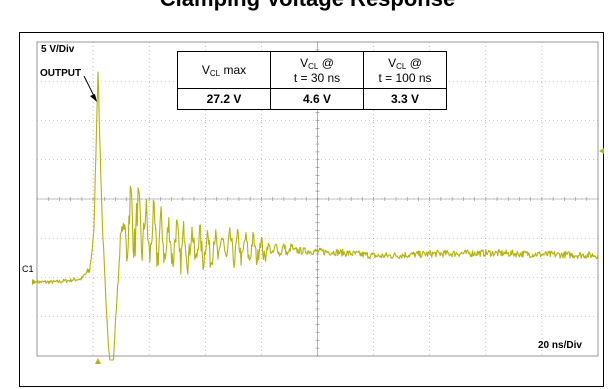 The image size is (615, 389). Describe the element at coordinates (560, 345) in the screenshot. I see `time-per-div-label: 20 ns/Div` at that location.